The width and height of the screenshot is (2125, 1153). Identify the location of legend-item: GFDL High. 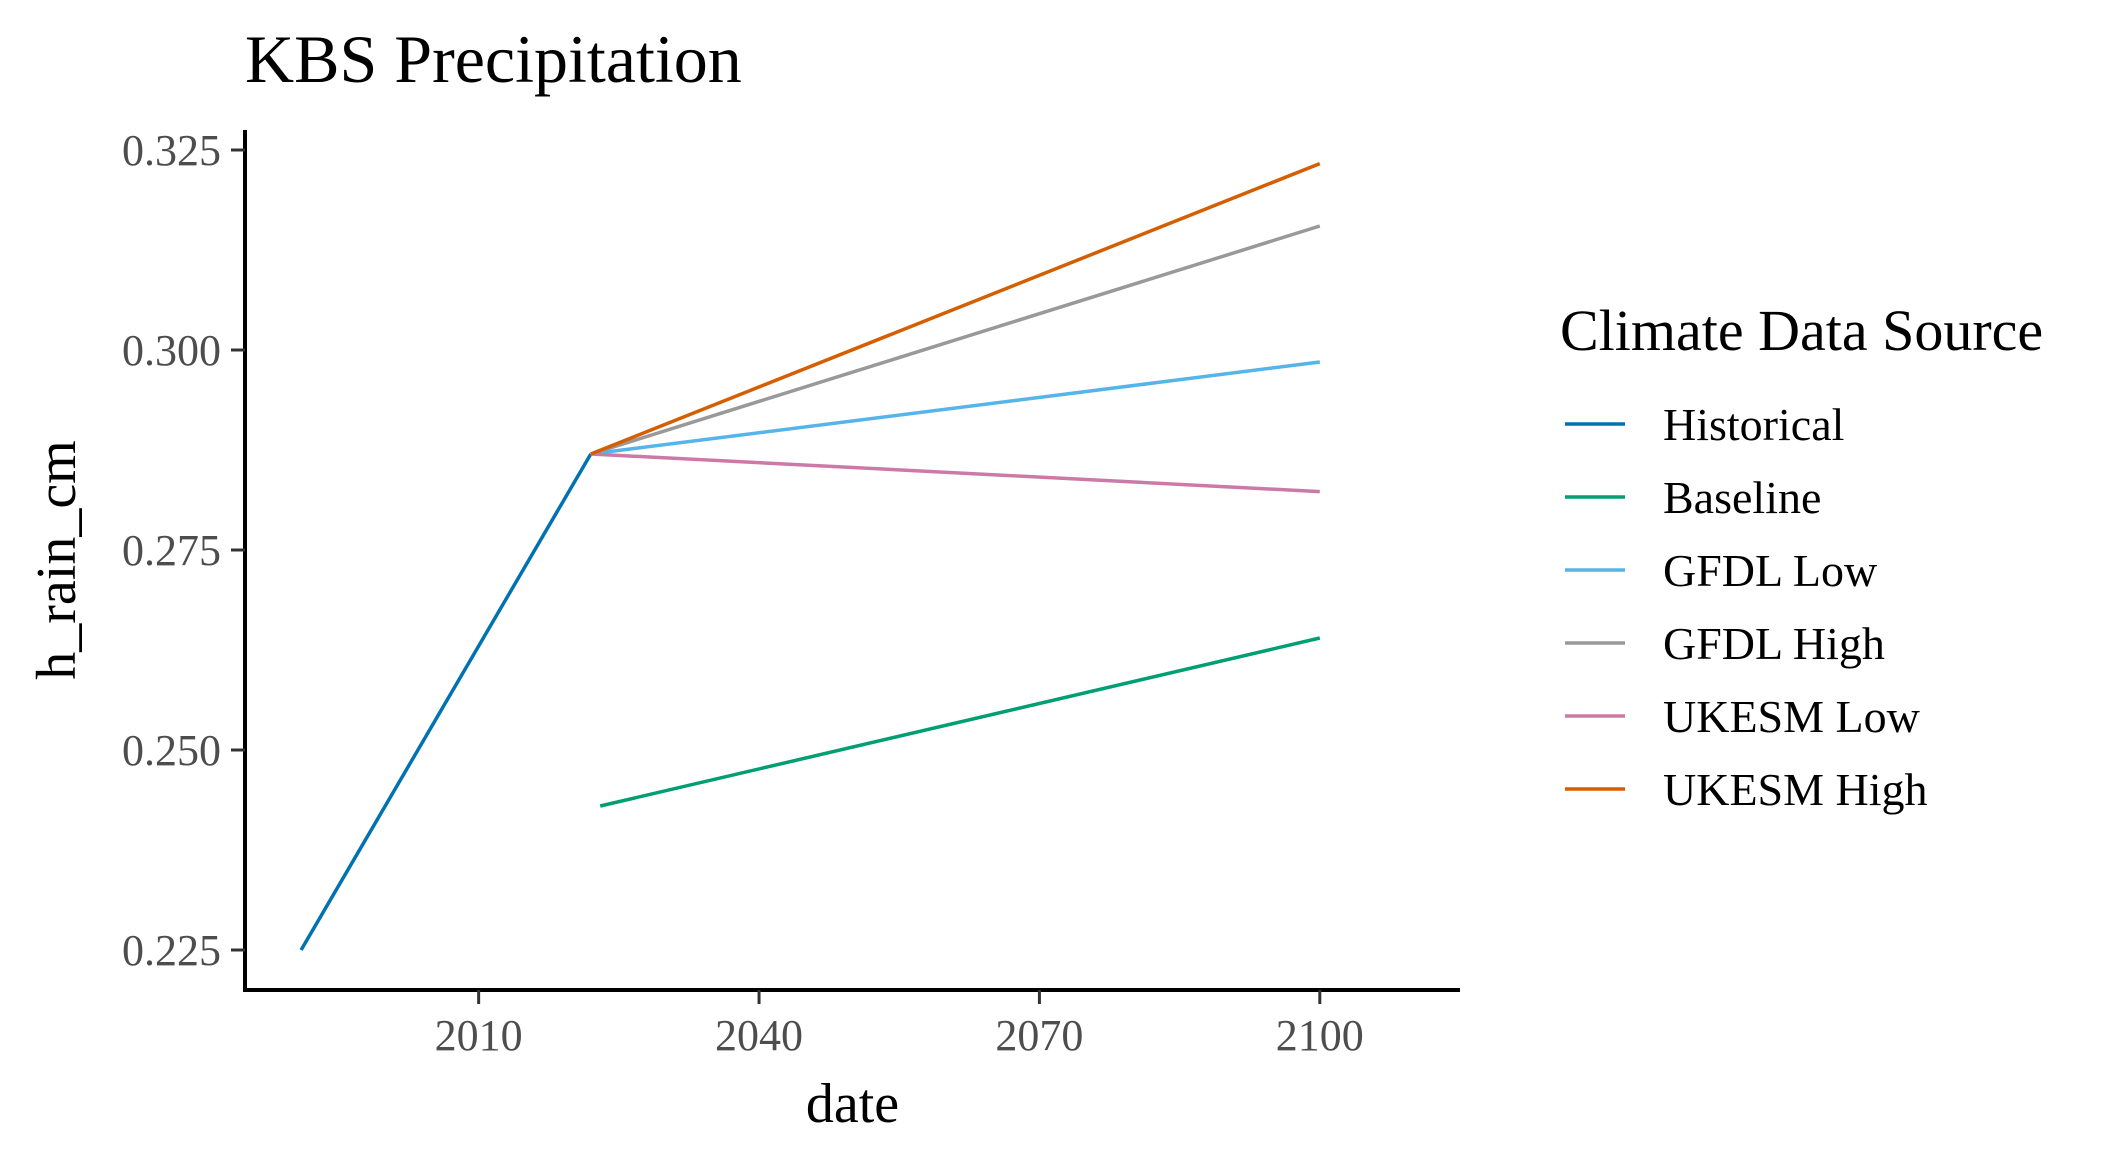
(1725, 643).